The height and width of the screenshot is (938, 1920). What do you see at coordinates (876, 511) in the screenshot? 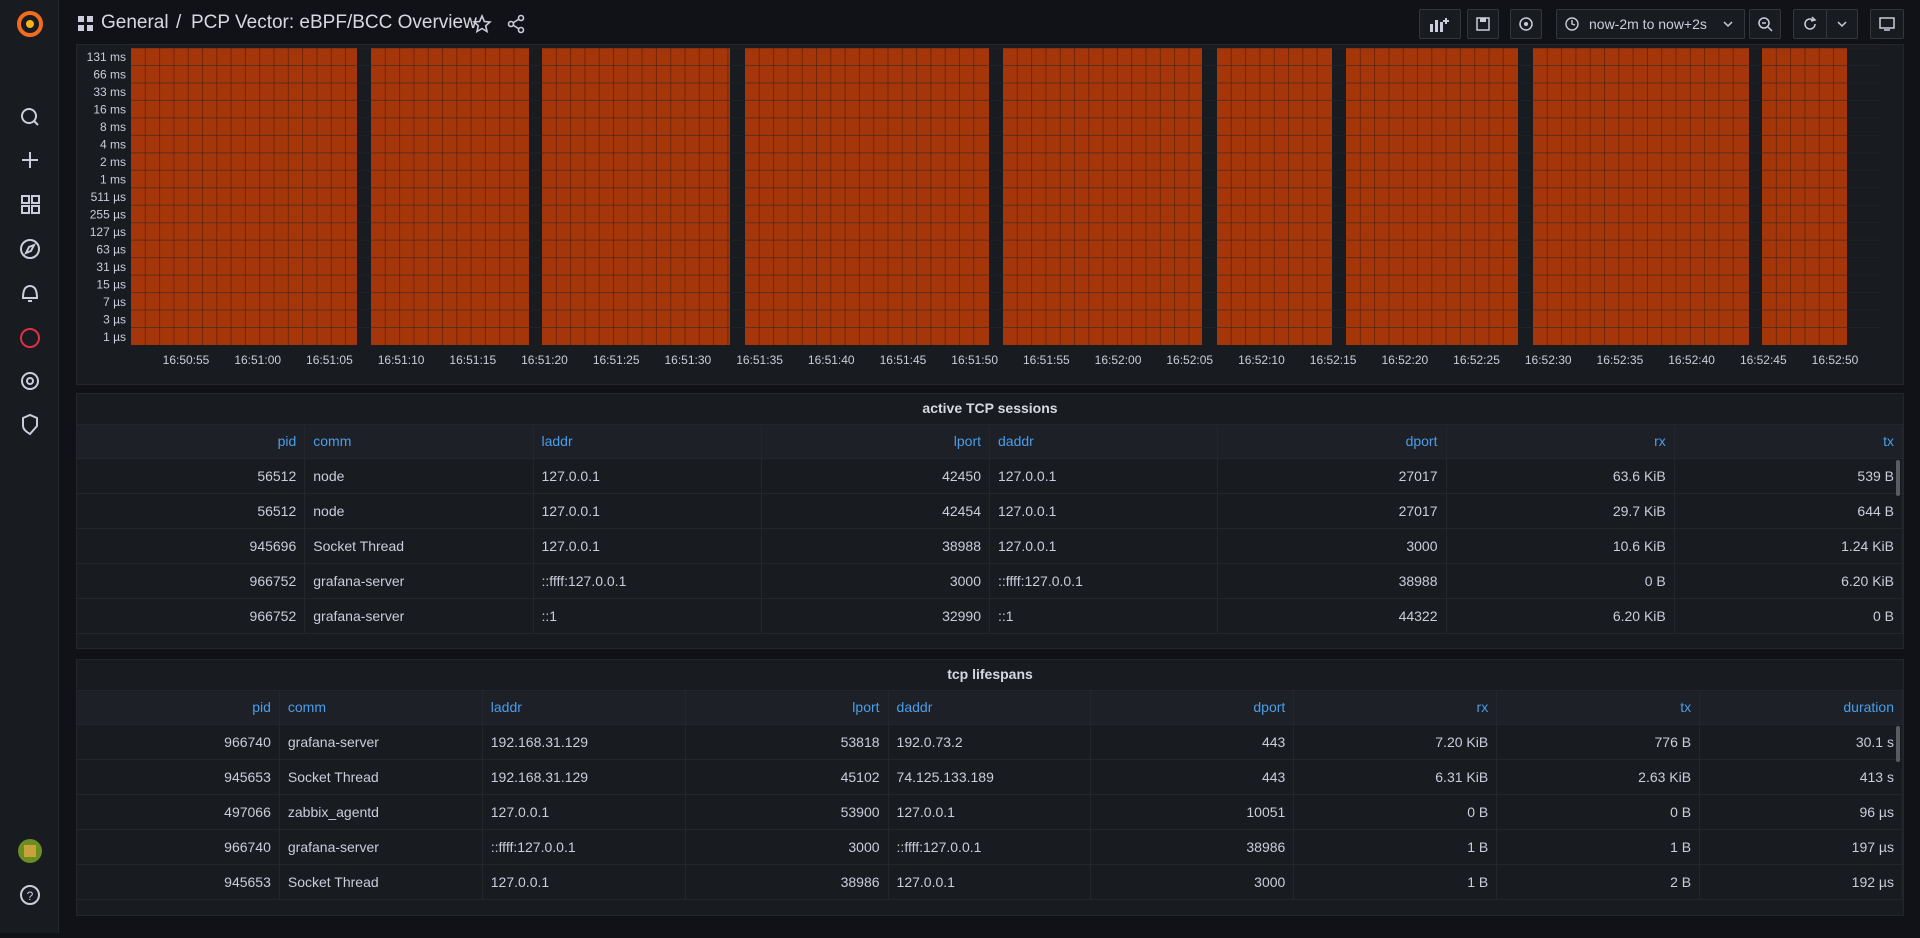
I see `table-cell: 42454` at bounding box center [876, 511].